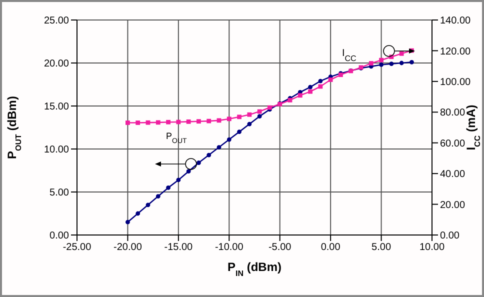 This screenshot has width=484, height=297. I want to click on y2-tick-label: 60.00, so click(453, 144).